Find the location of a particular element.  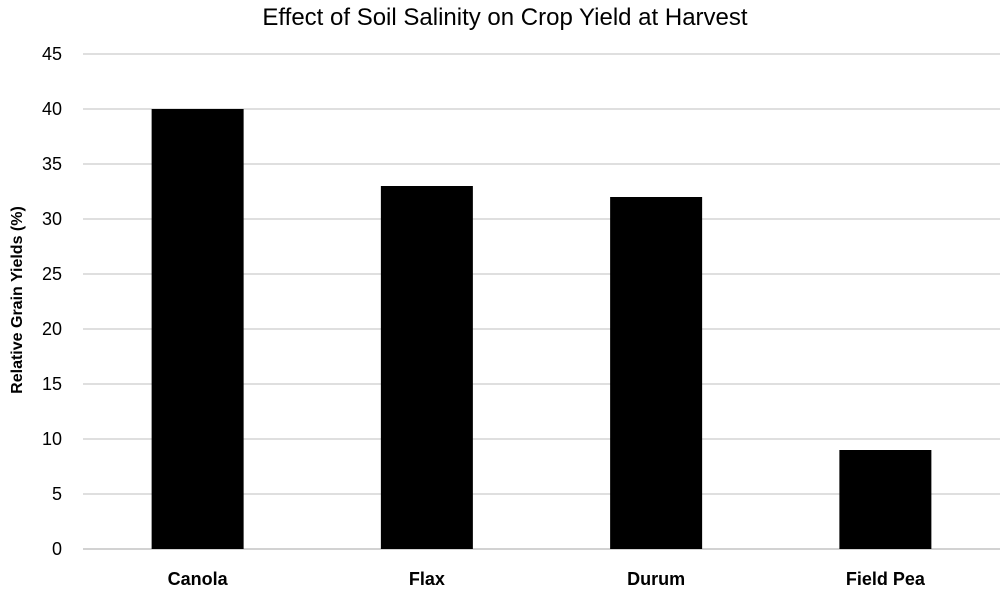

y-tick-label: 45 is located at coordinates (52, 54).